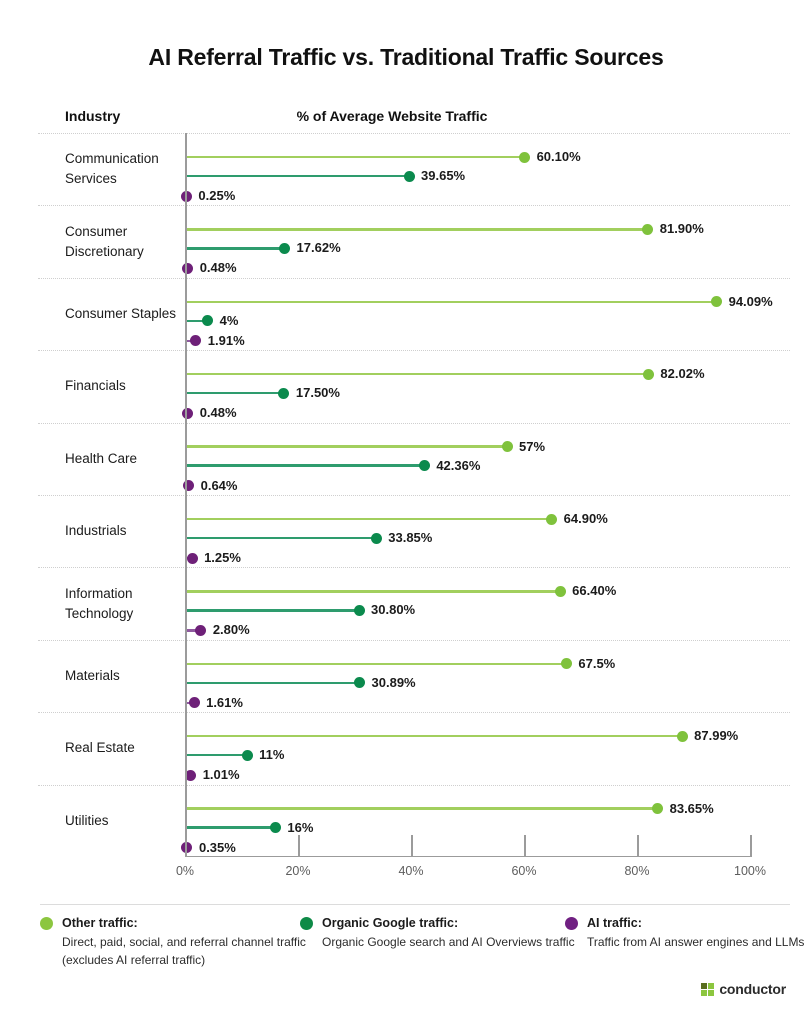 The image size is (812, 1024). What do you see at coordinates (585, 518) in the screenshot?
I see `value-label: 64.90%` at bounding box center [585, 518].